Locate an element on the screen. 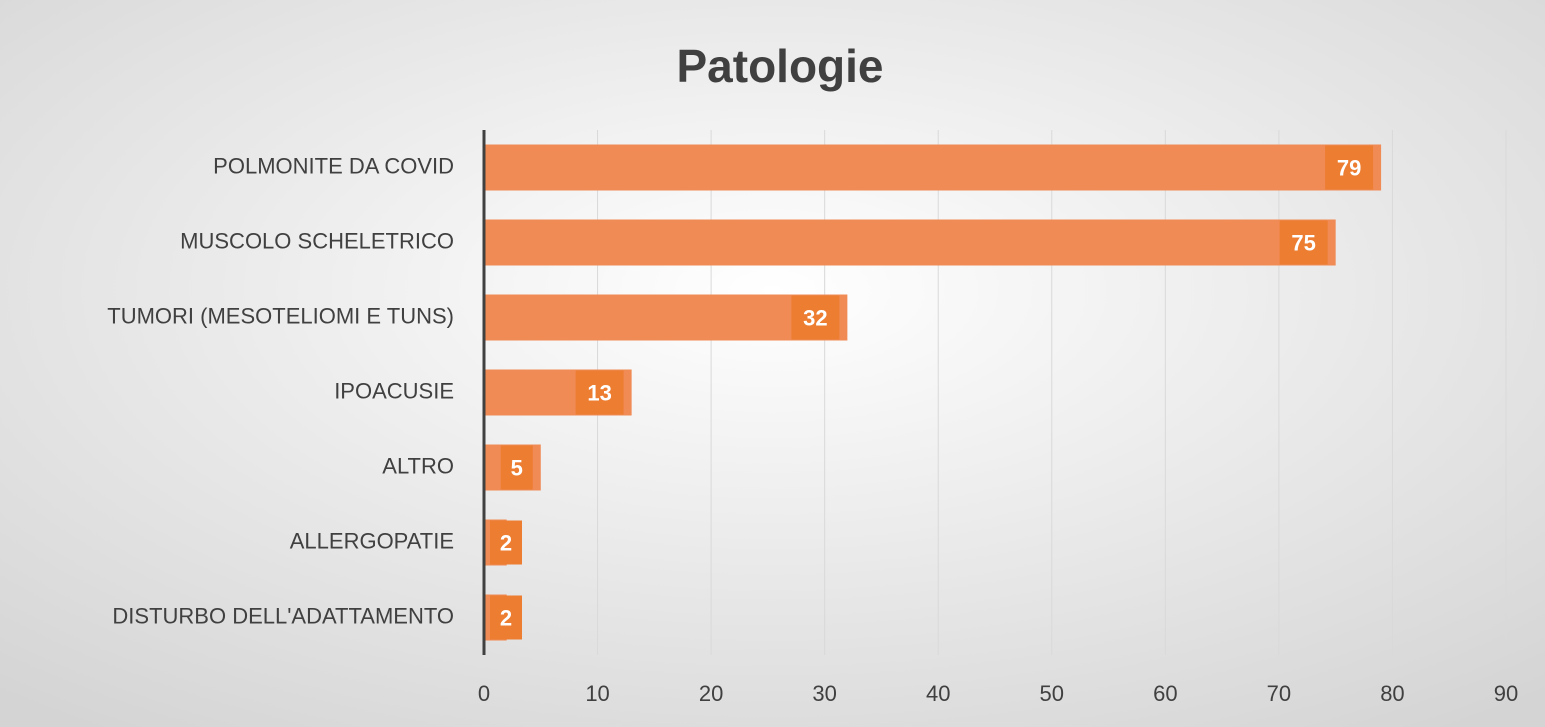 This screenshot has height=727, width=1545. y-tick-label: DISTURBO DELL'ADATTAMENTO is located at coordinates (283, 615).